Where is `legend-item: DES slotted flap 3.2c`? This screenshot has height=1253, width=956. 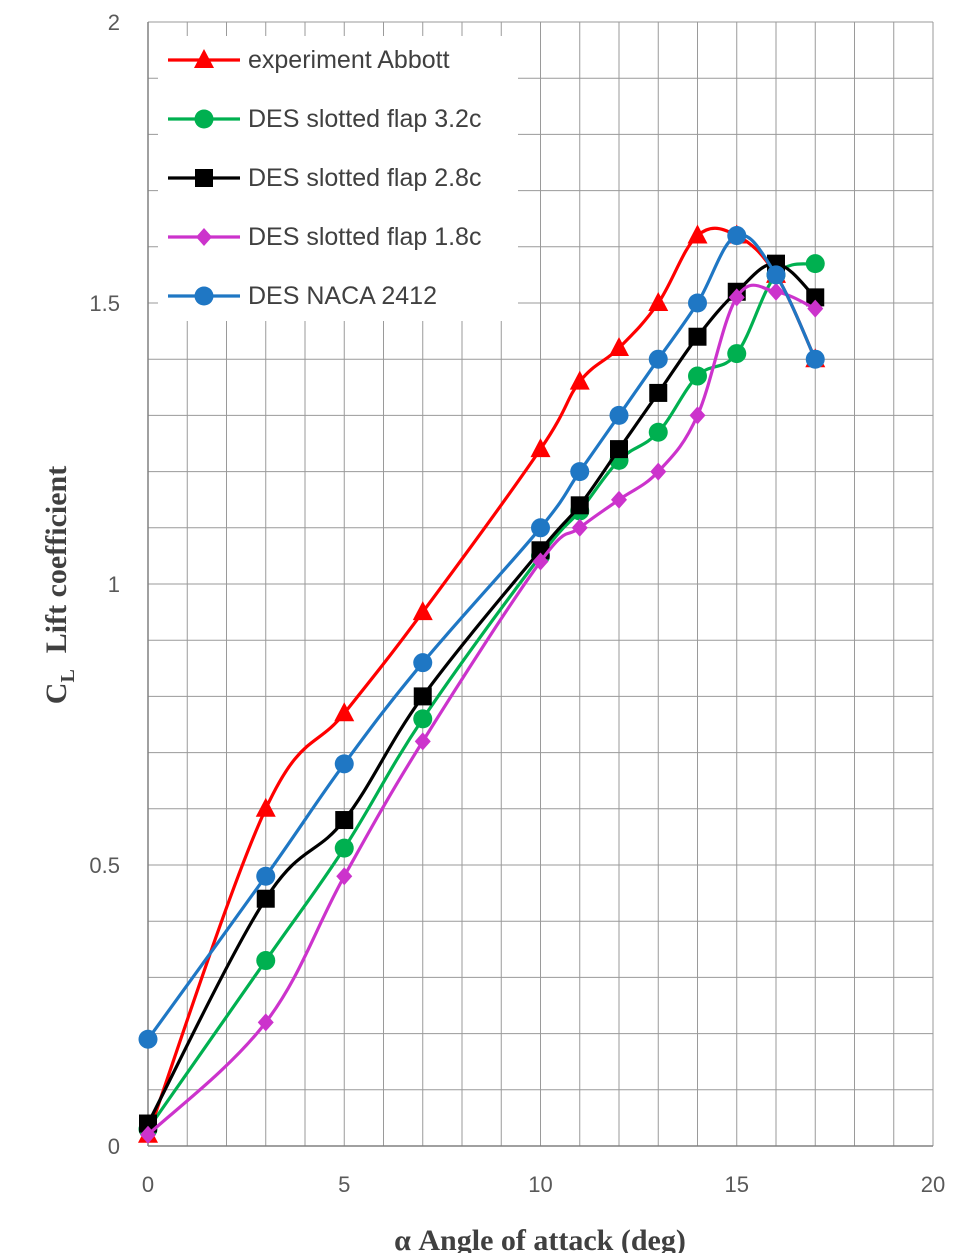 legend-item: DES slotted flap 3.2c is located at coordinates (324, 119).